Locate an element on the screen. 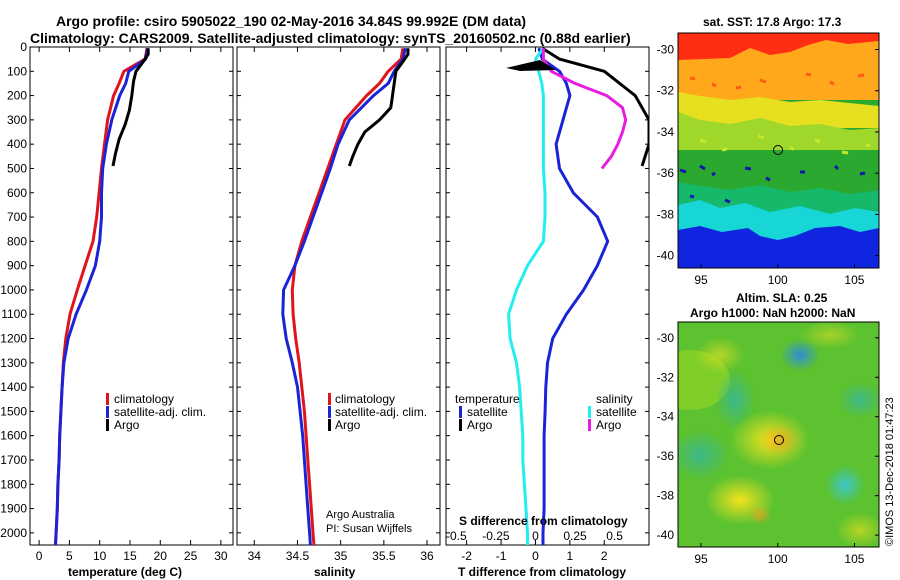 The width and height of the screenshot is (900, 580). credit-line2: PI: Susan Wijffels is located at coordinates (369, 529).